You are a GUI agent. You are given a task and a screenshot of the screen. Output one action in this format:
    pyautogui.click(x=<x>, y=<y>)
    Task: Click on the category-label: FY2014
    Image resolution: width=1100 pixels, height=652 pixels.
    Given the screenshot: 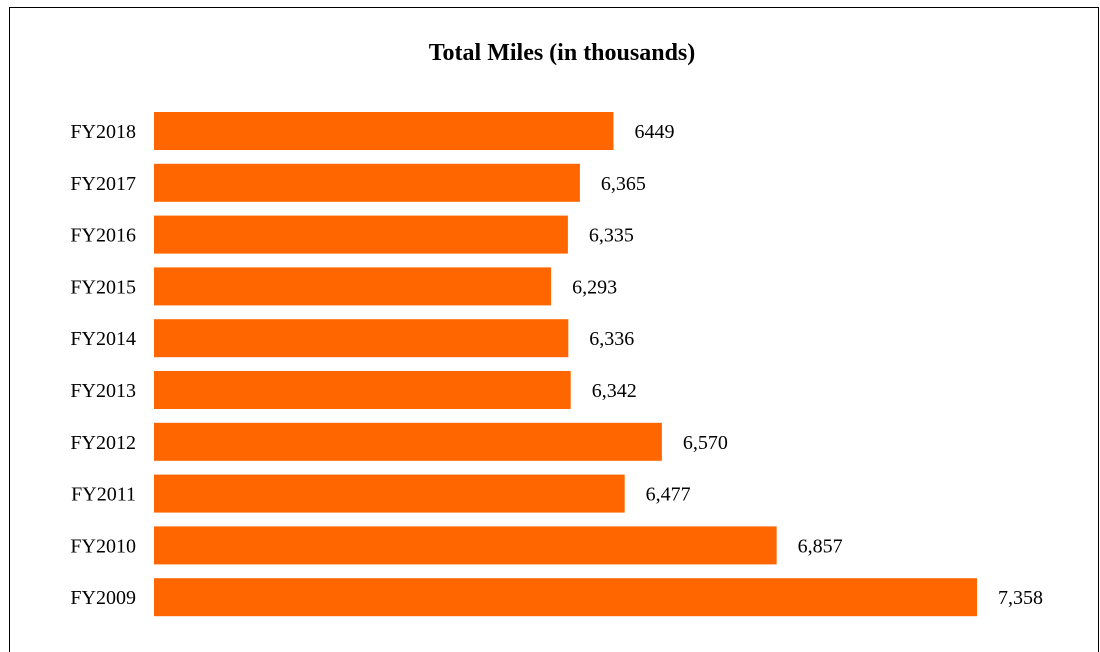 What is the action you would take?
    pyautogui.click(x=103, y=339)
    